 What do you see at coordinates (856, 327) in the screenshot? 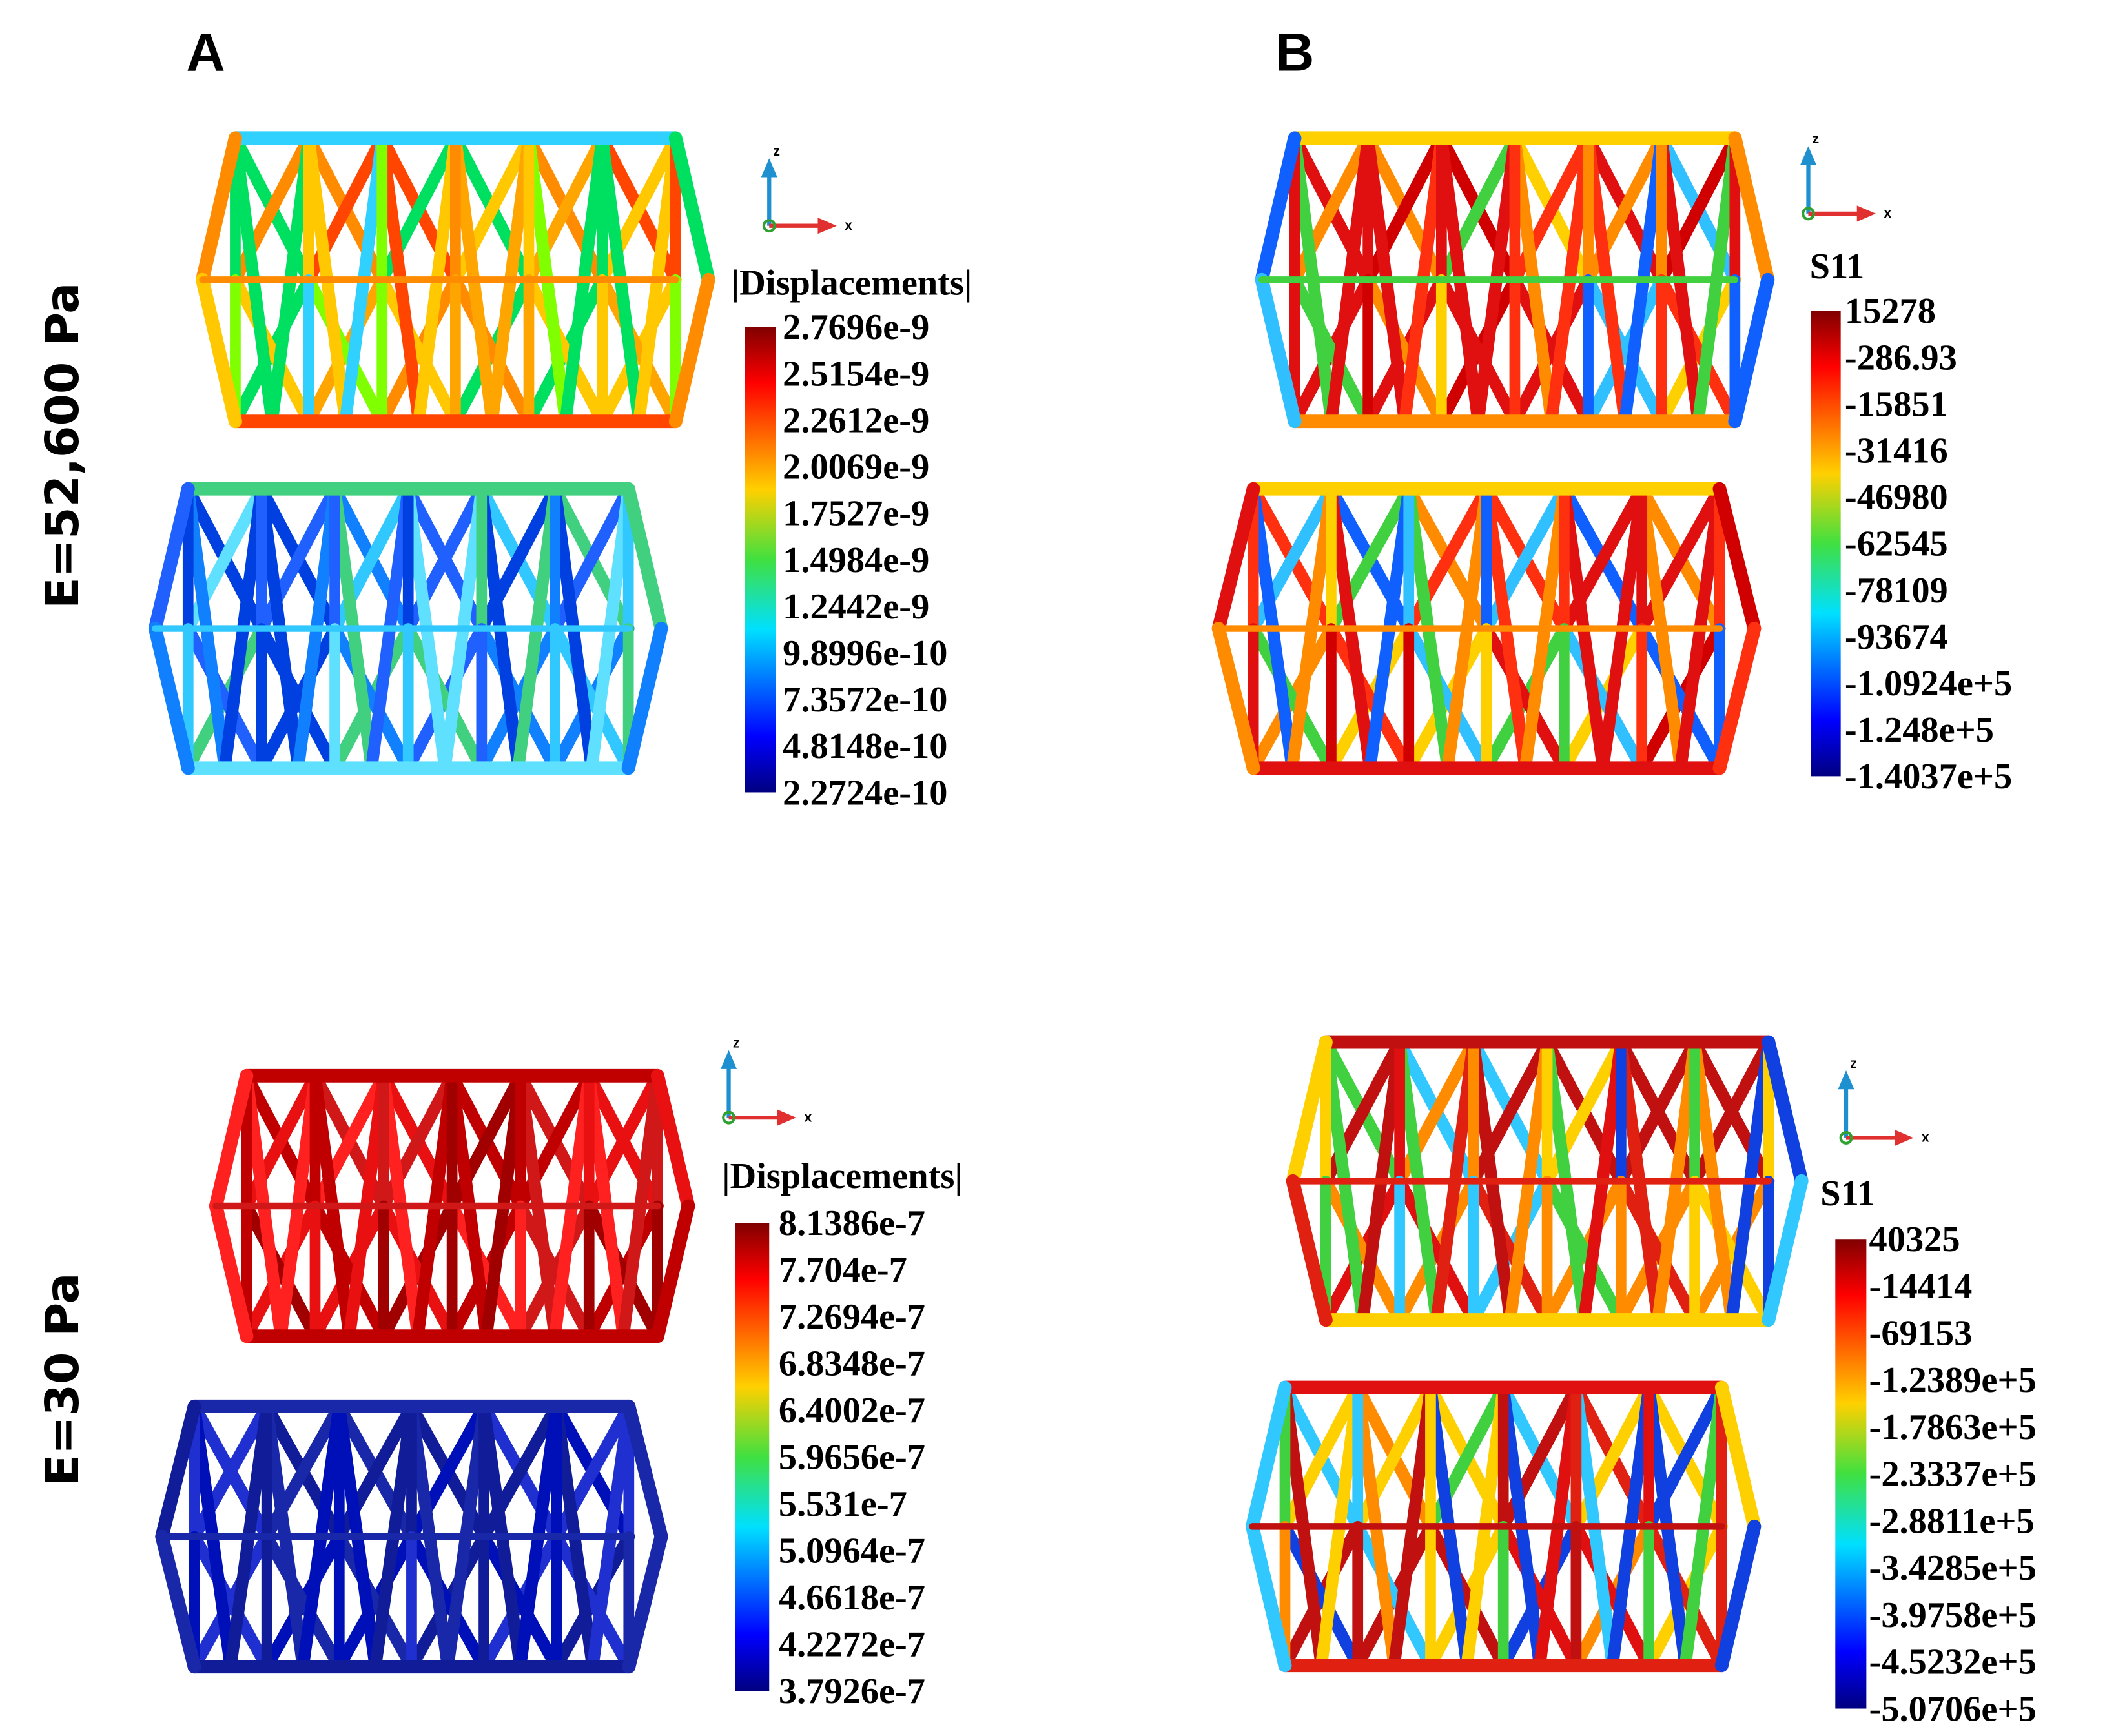
I see `legend-value: 2.7696e-9` at bounding box center [856, 327].